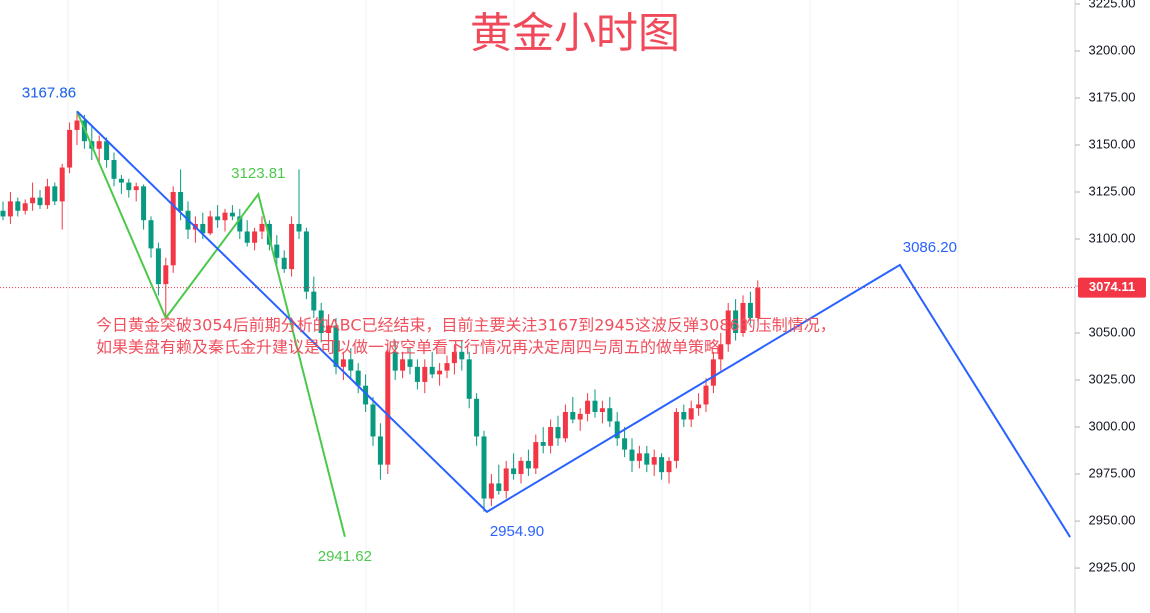 This screenshot has height=613, width=1150. I want to click on last-price-box, so click(1112, 287).